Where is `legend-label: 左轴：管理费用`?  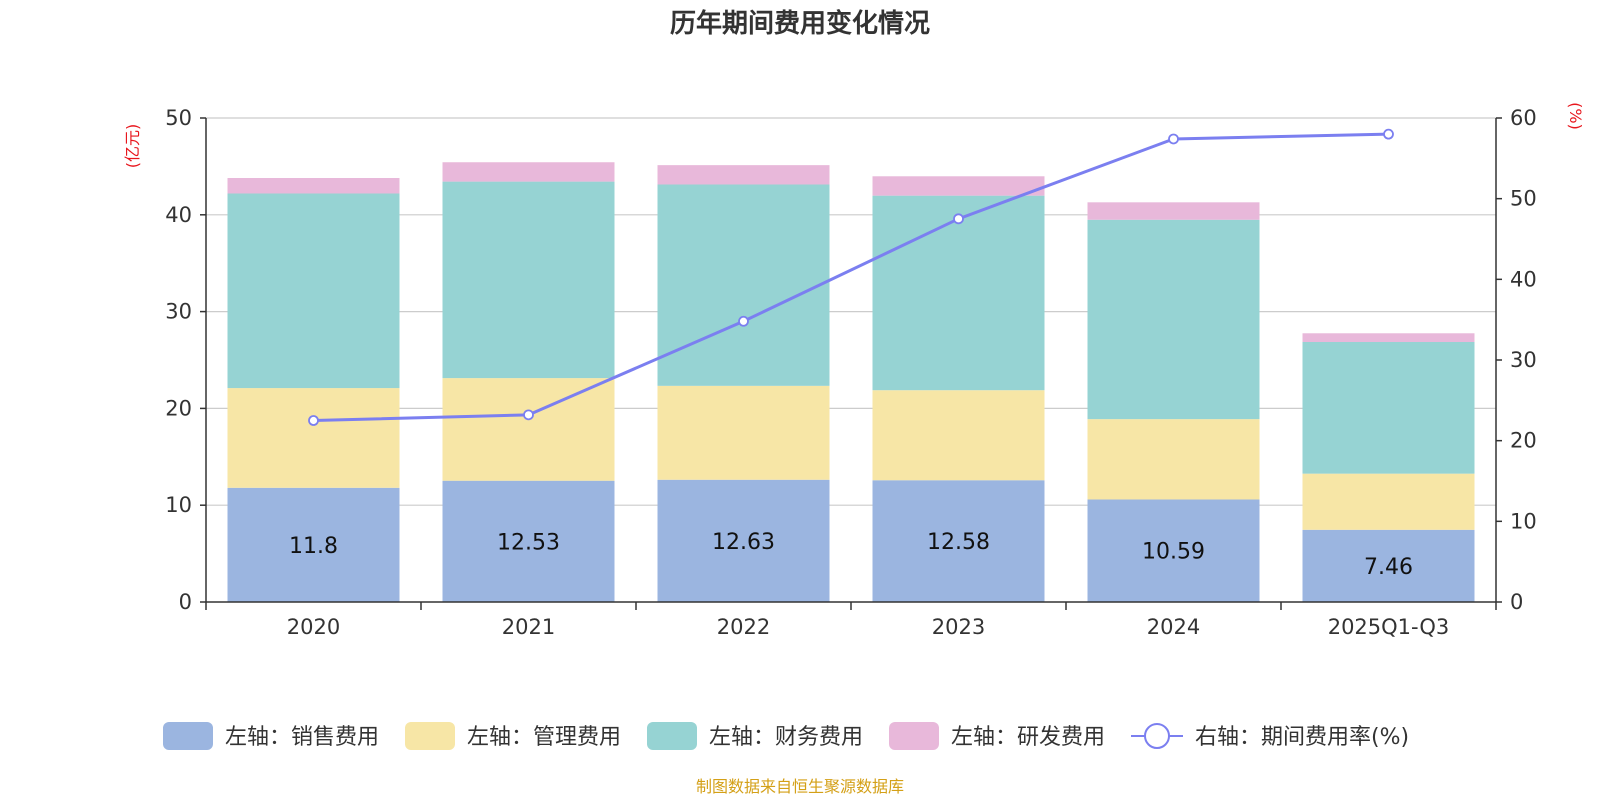 legend-label: 左轴：管理费用 is located at coordinates (544, 737).